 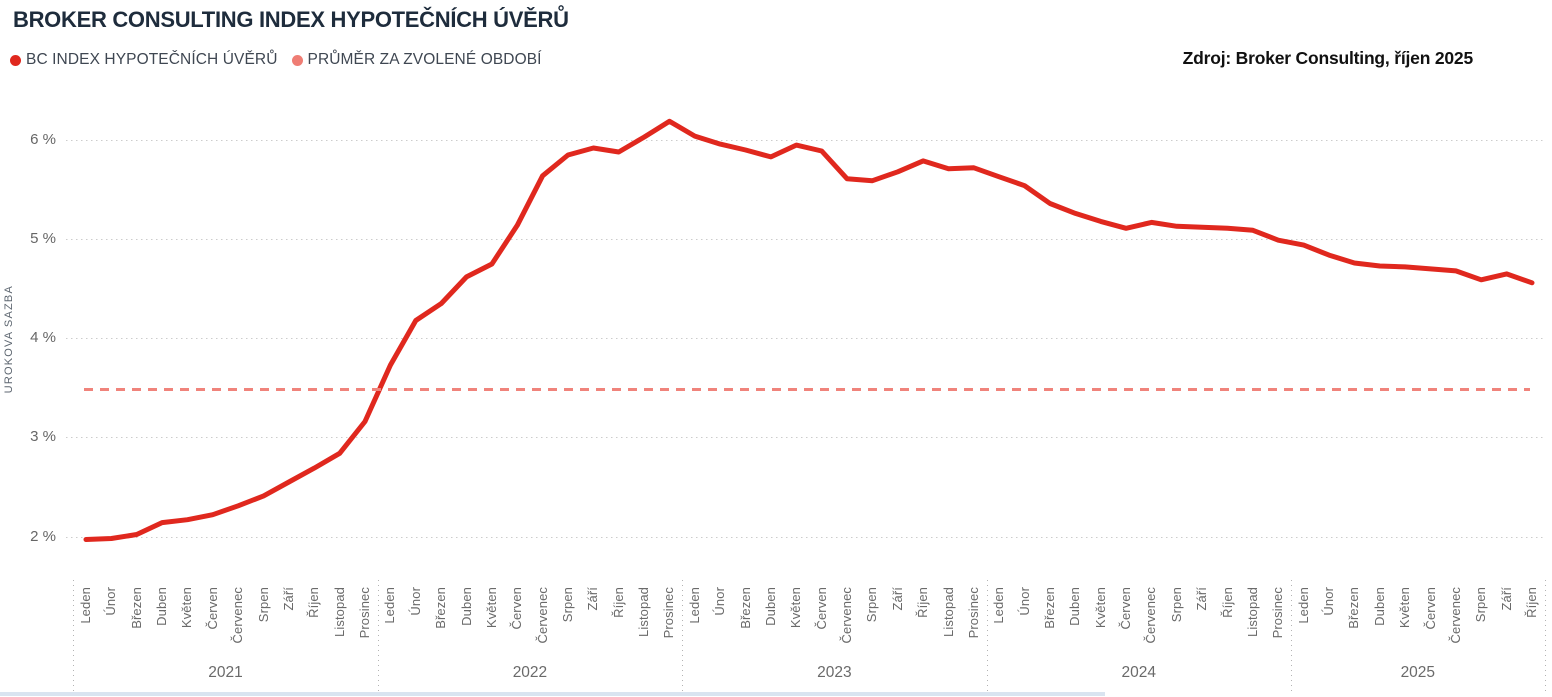 What do you see at coordinates (43, 239) in the screenshot?
I see `y-tick-label: 5 %` at bounding box center [43, 239].